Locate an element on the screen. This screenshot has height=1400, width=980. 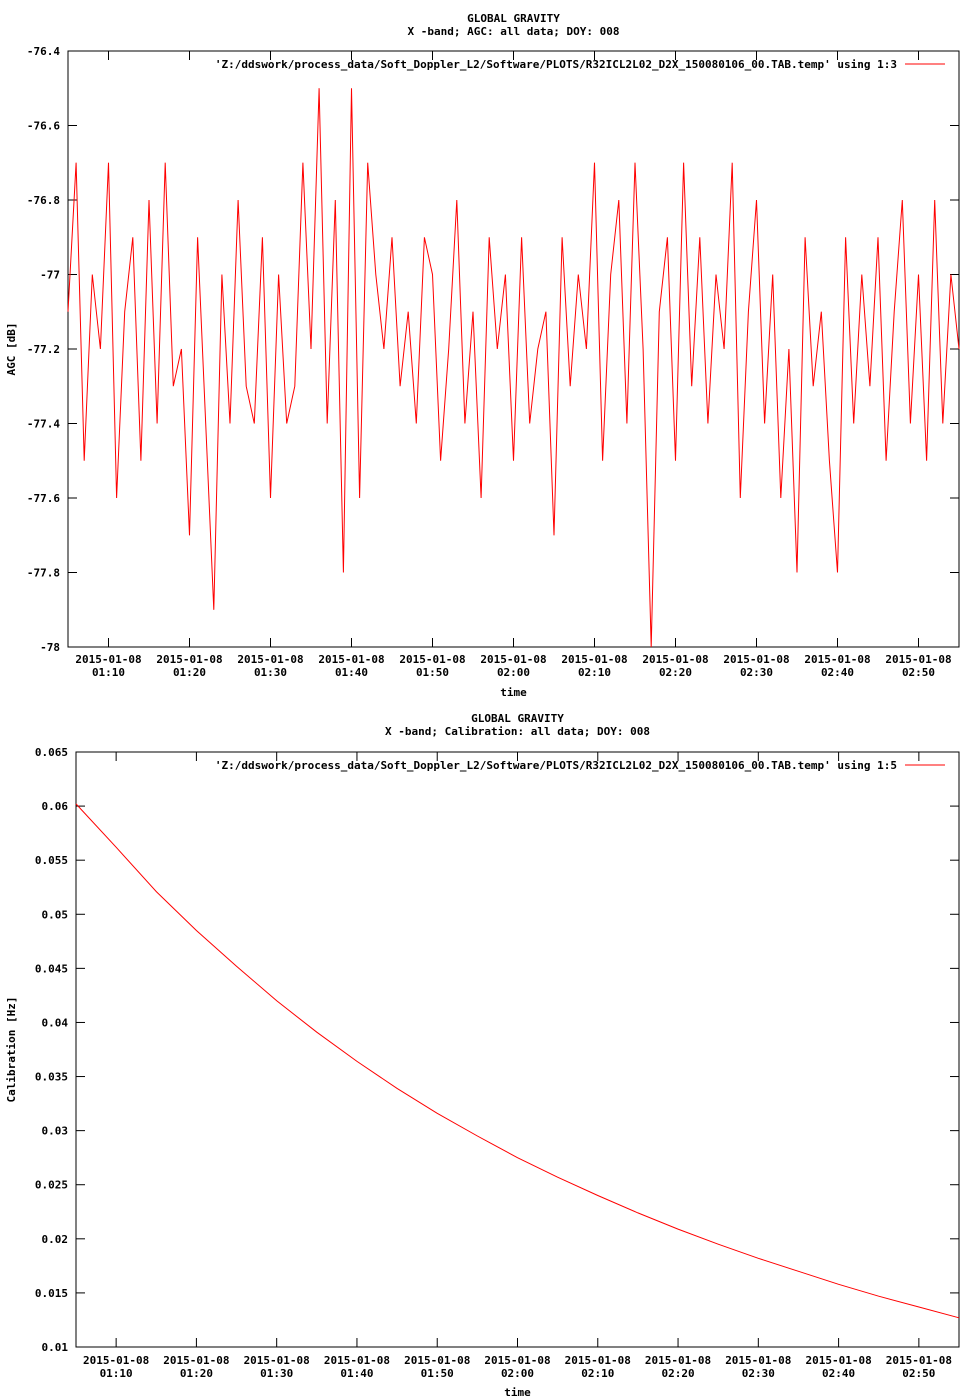
y-tick-label: -76.4 is located at coordinates (43, 51).